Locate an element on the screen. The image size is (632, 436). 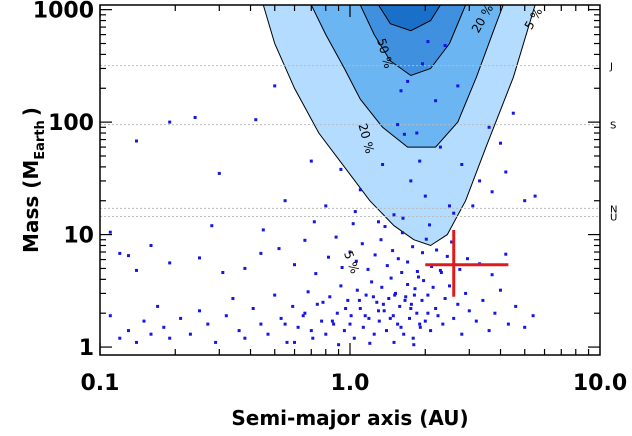
highlighted-planet-marker is located at coordinates (467, 263).